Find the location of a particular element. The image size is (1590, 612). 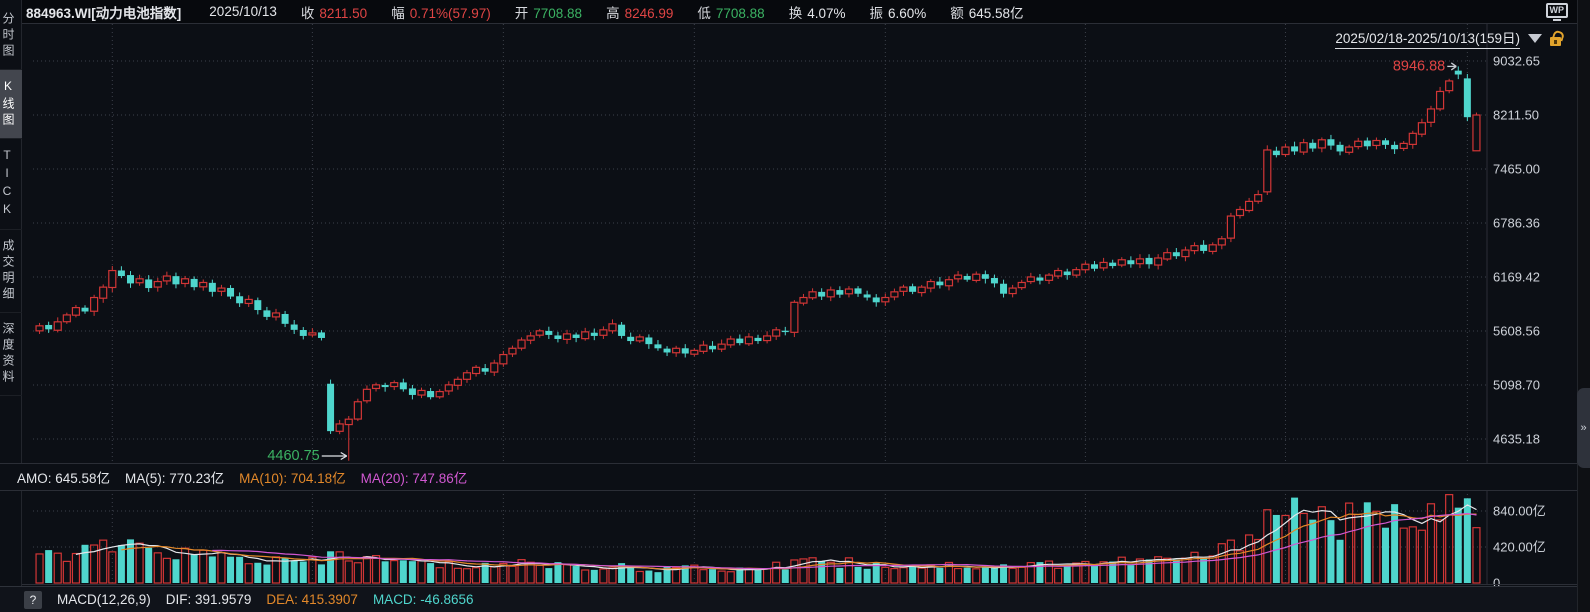

field-amplitude: 振 6.60% is located at coordinates (898, 13).